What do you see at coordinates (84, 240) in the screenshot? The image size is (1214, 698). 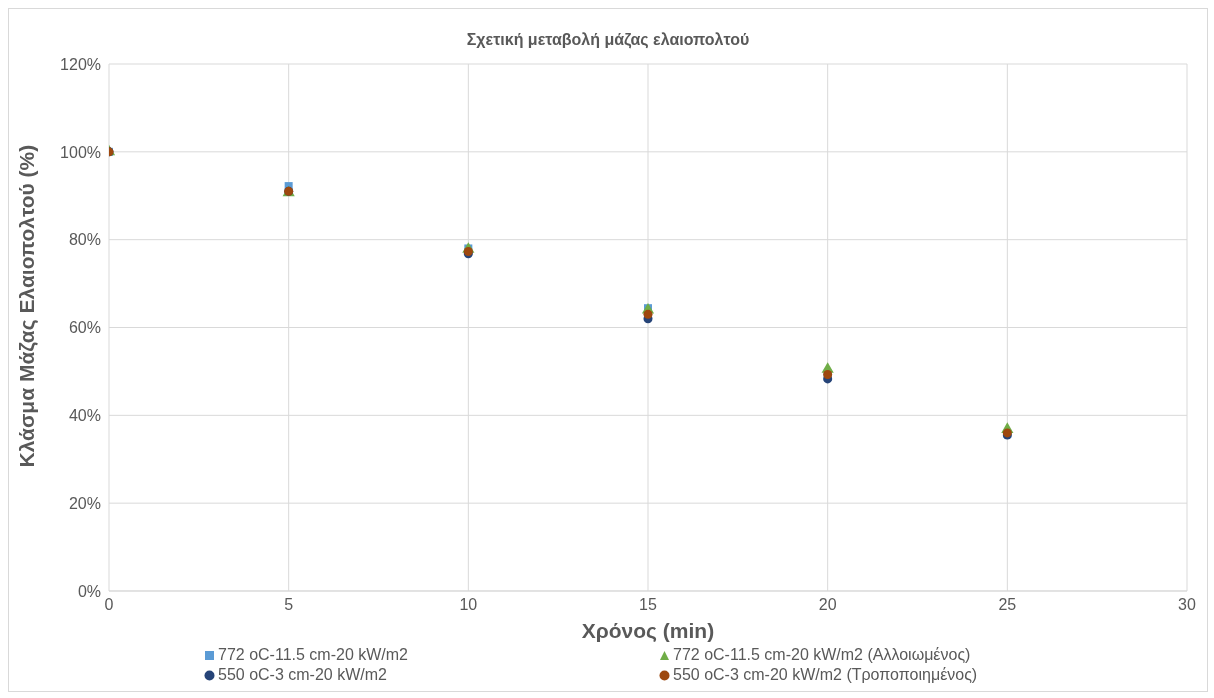 I see `y-tick-label: 80%` at bounding box center [84, 240].